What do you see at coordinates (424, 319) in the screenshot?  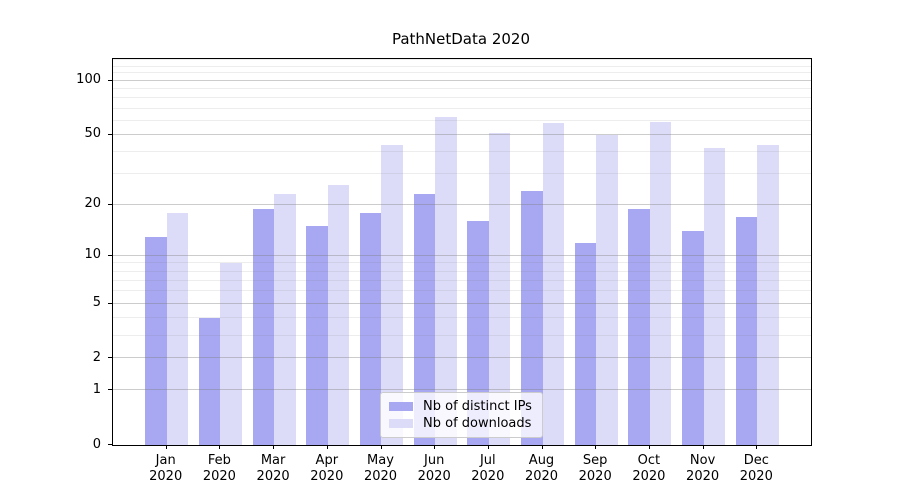 I see `bar-ips-jun` at bounding box center [424, 319].